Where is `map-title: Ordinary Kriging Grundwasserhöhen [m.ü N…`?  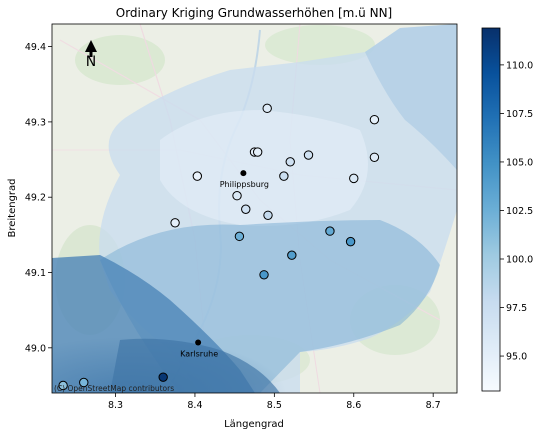
map-title: Ordinary Kriging Grundwasserhöhen [m.ü N… is located at coordinates (254, 13).